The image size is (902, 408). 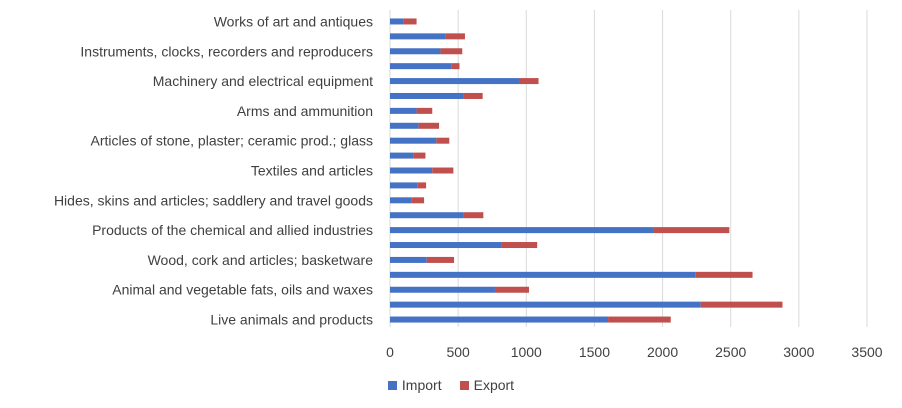 I want to click on category-label: Works of art and antiques, so click(x=293, y=21).